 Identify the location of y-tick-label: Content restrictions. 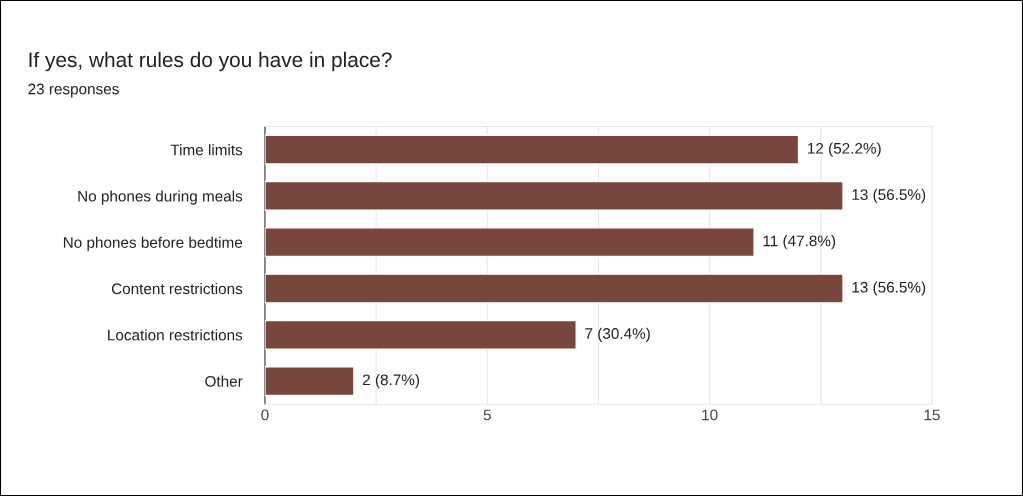
(177, 288).